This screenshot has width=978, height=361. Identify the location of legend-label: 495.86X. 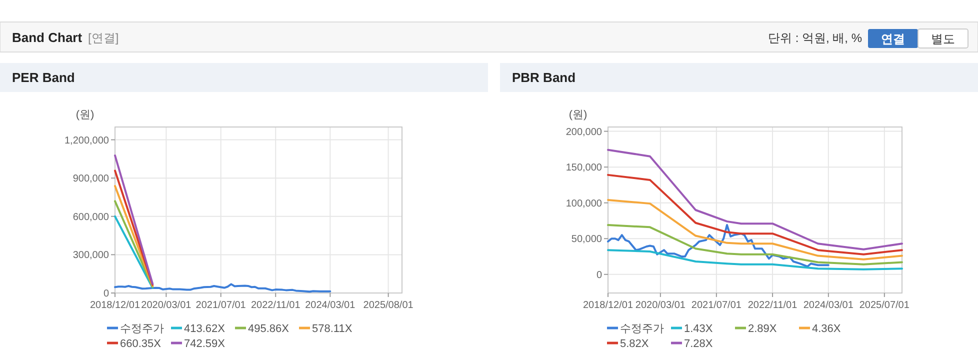
(269, 329).